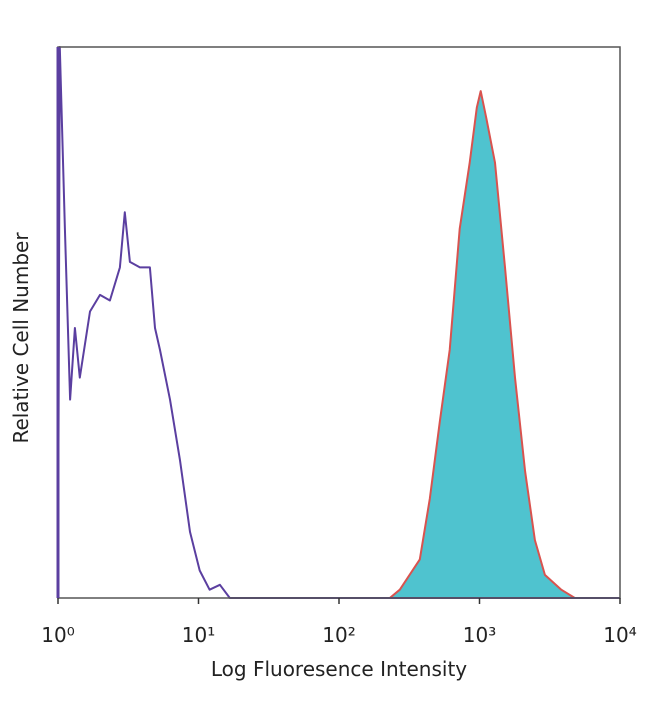 The height and width of the screenshot is (708, 650). I want to click on x-tick-label: 10¹, so click(198, 635).